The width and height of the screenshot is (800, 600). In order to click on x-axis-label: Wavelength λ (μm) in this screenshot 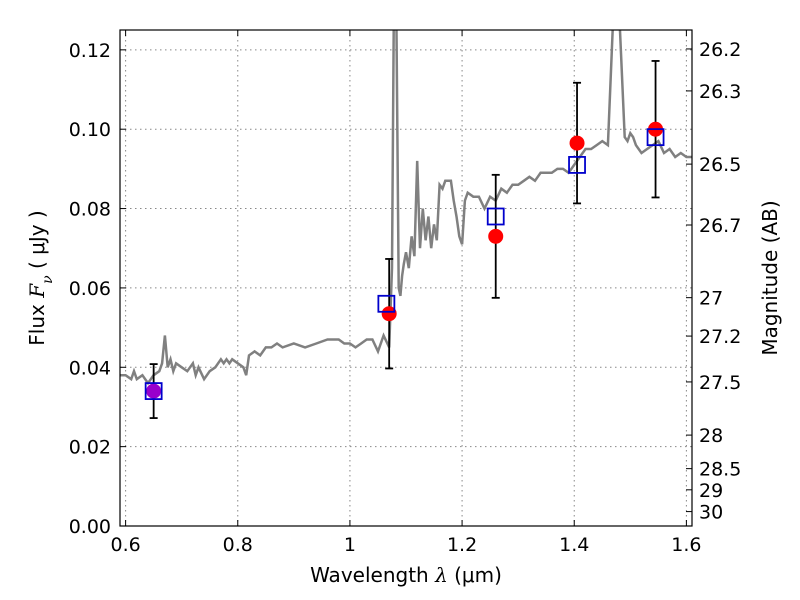, I will do `click(406, 575)`.